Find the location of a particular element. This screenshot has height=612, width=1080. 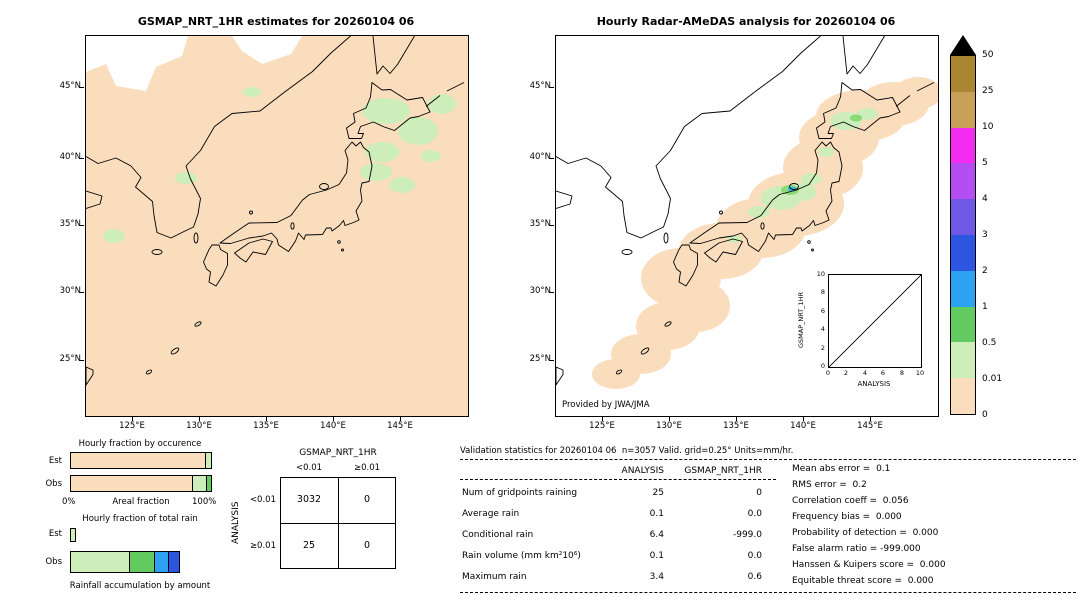

score-line: Correlation coeff = 0.056 is located at coordinates (850, 501).